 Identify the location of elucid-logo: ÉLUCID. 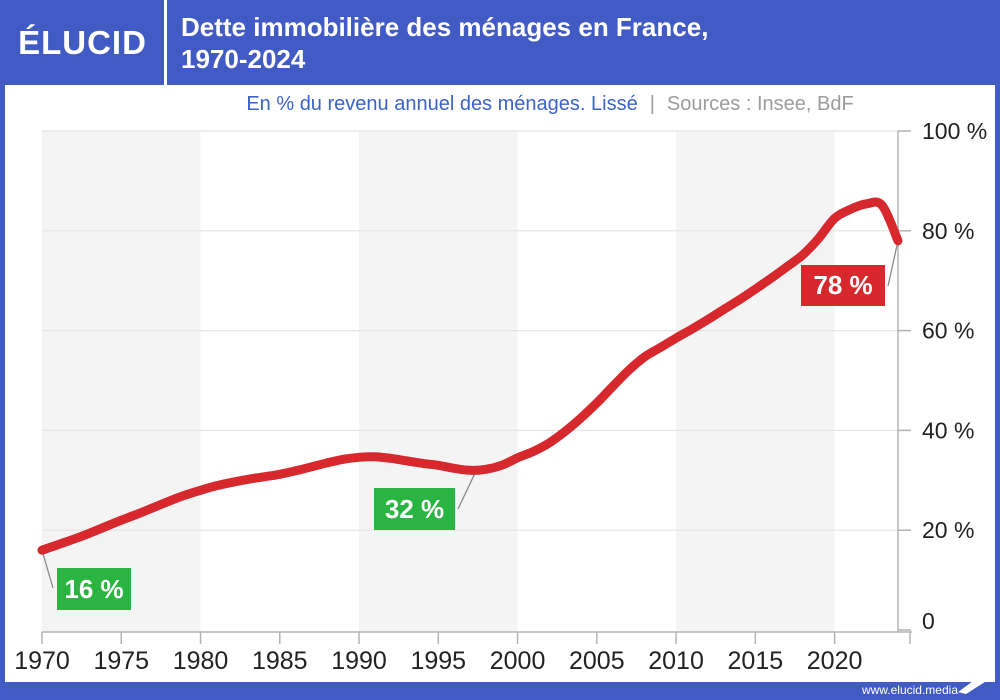
(82, 42).